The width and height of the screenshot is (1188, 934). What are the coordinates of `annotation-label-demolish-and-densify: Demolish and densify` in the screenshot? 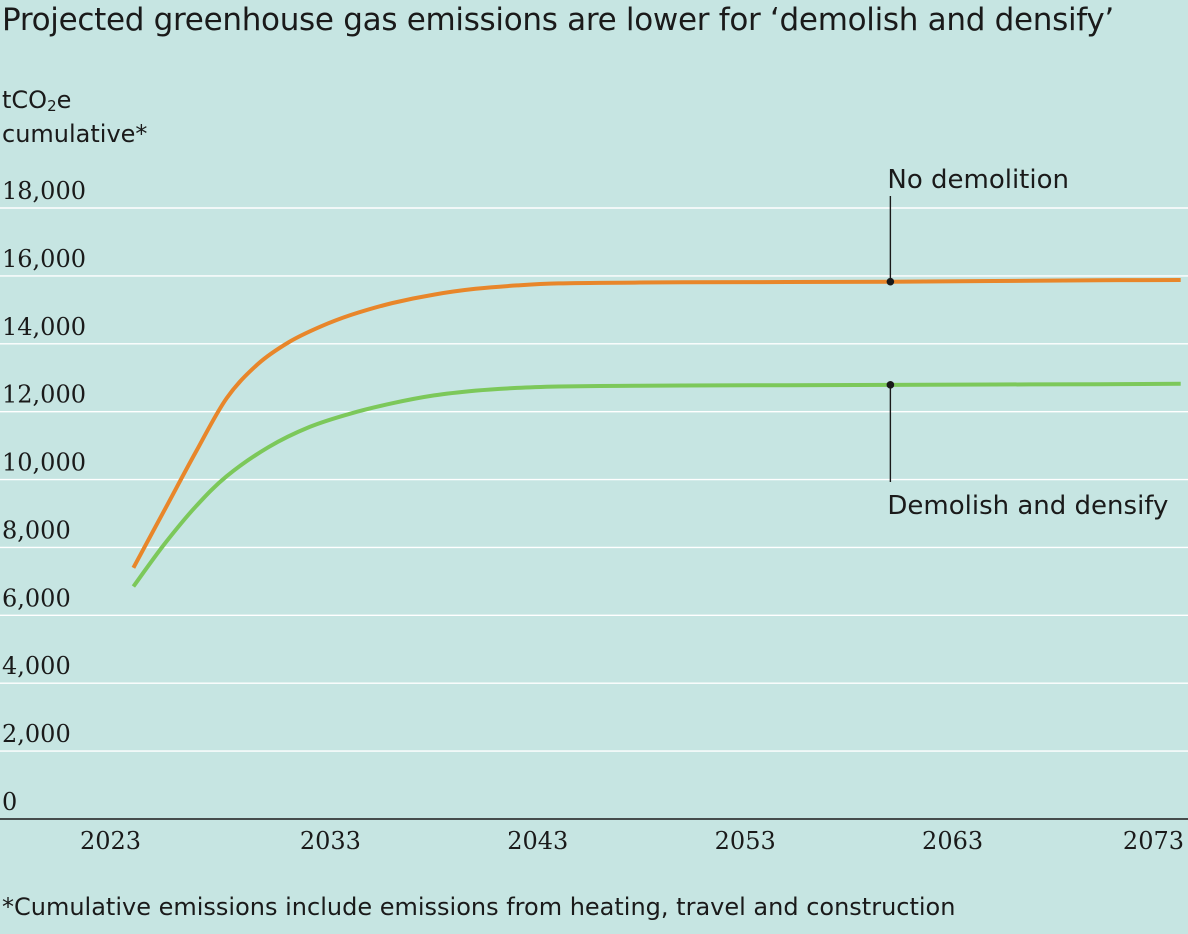 It's located at (1027, 506).